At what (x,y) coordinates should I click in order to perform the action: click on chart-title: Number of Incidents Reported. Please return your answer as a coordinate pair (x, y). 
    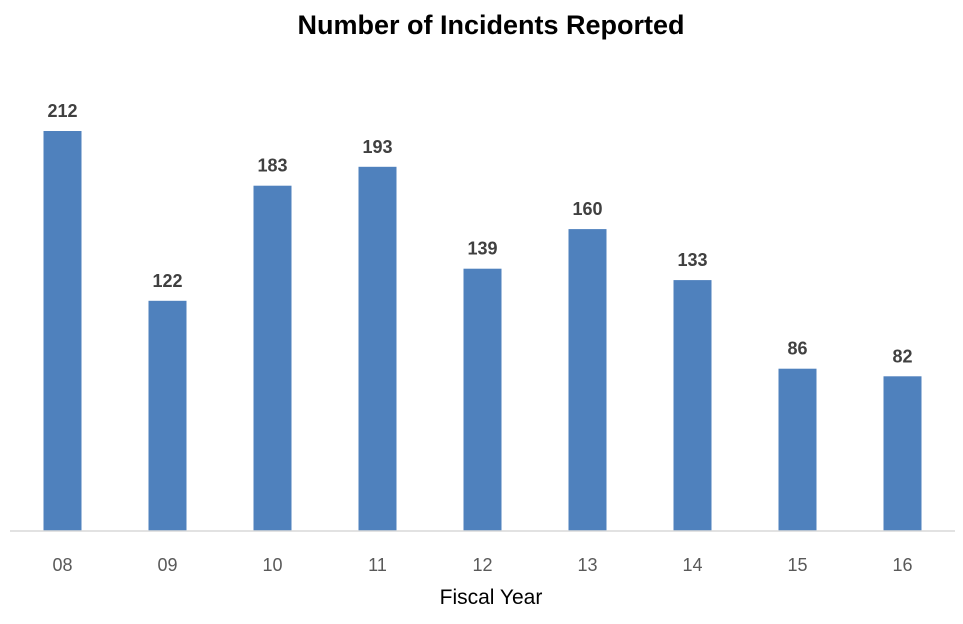
    Looking at the image, I should click on (490, 25).